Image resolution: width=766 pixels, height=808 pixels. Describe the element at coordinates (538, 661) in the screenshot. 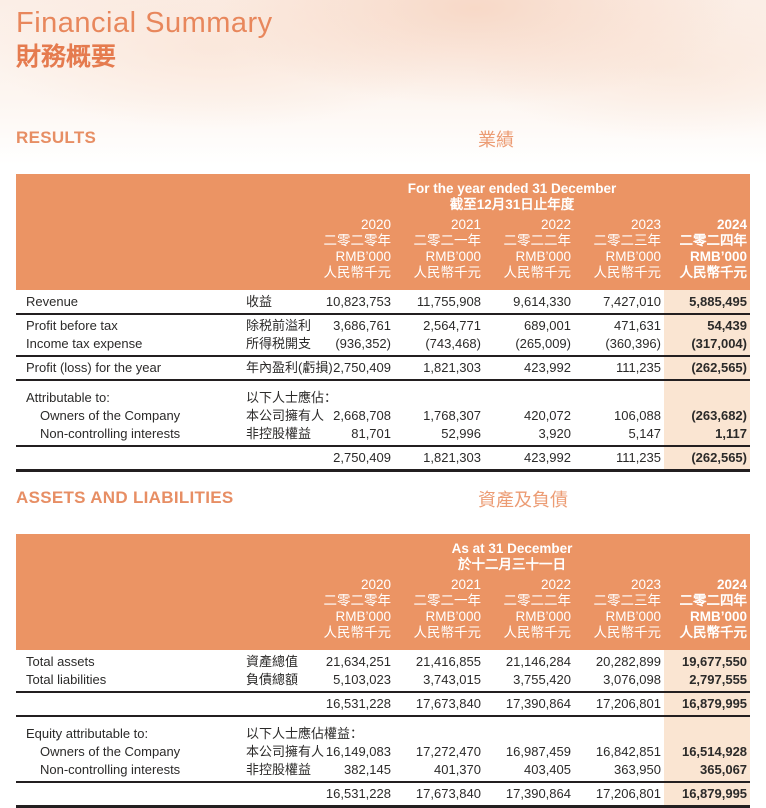

I see `cell-2022: 21,146,284` at that location.